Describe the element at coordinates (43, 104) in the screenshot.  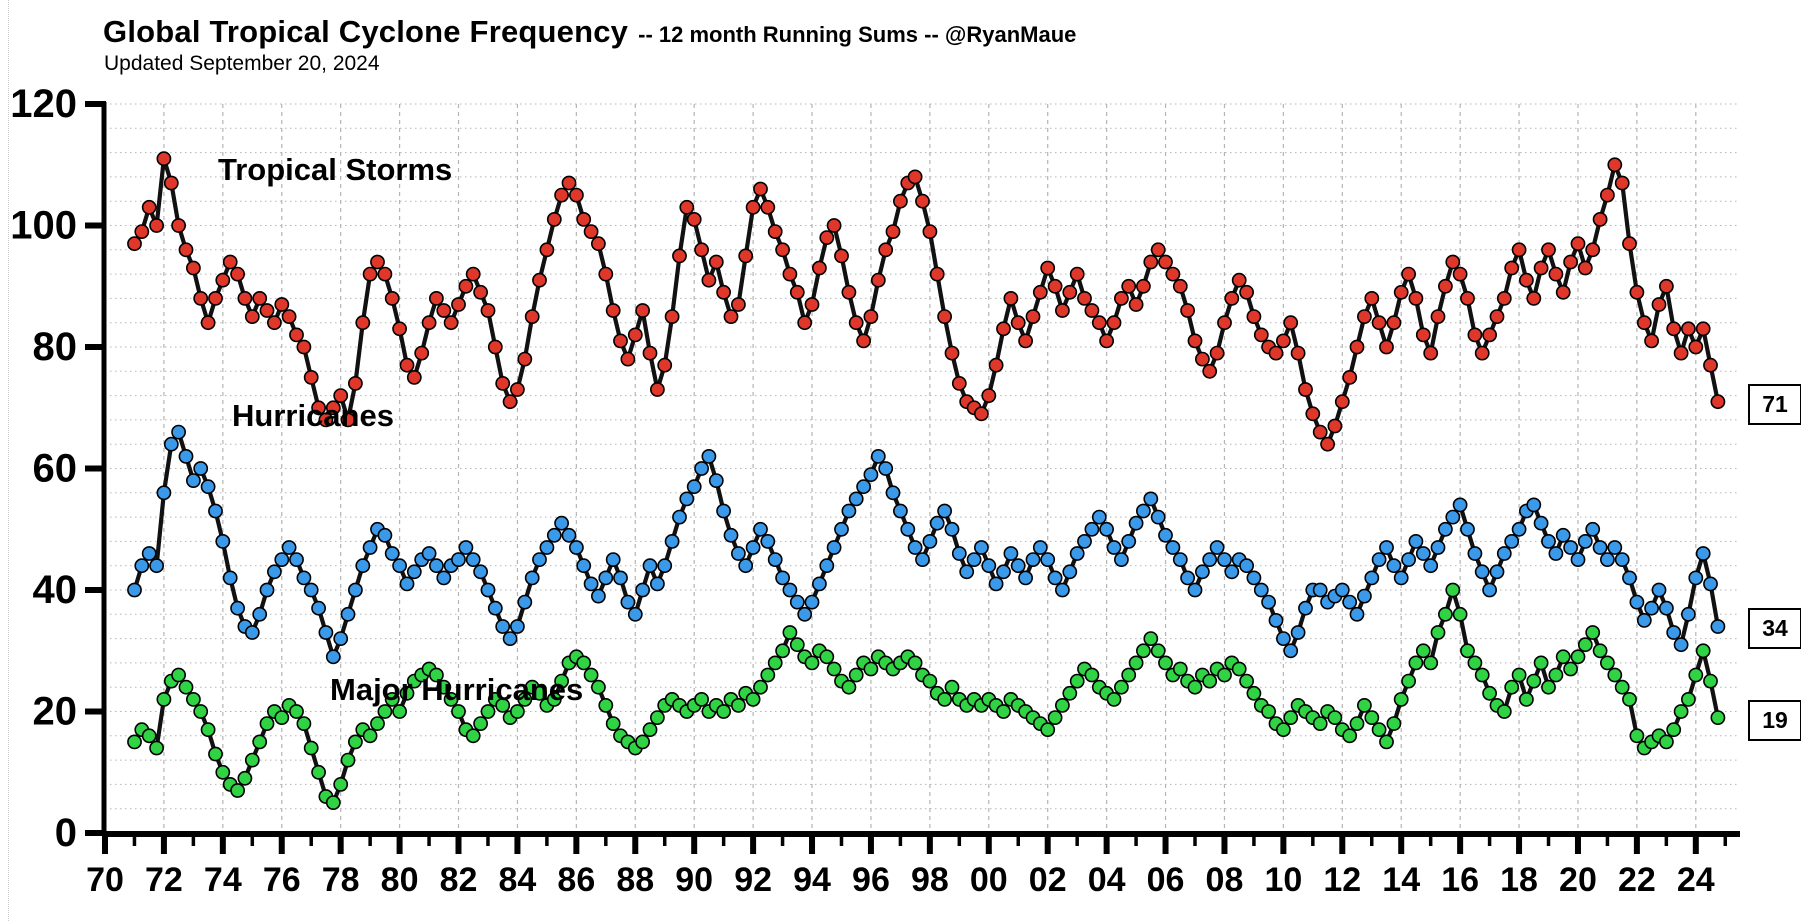
I see `y-tick-label: 120` at that location.